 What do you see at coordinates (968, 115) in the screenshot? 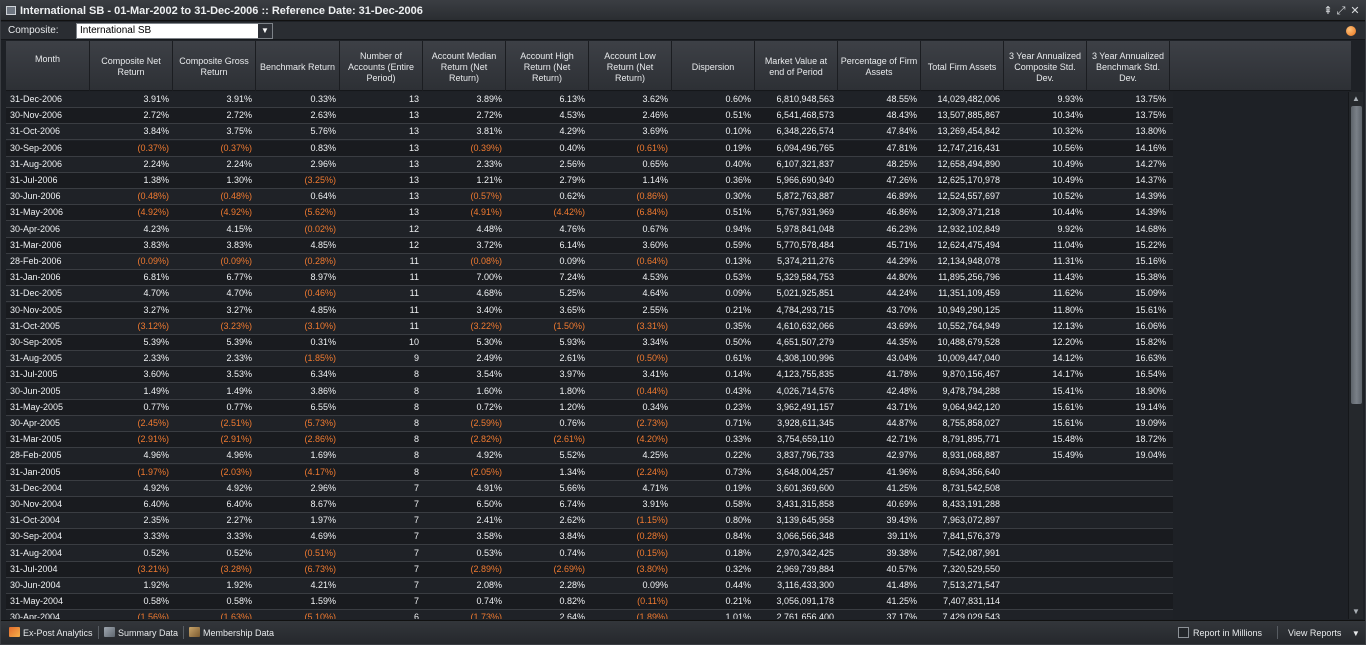
I see `cell-tfa: 13,507,885,867` at bounding box center [968, 115].